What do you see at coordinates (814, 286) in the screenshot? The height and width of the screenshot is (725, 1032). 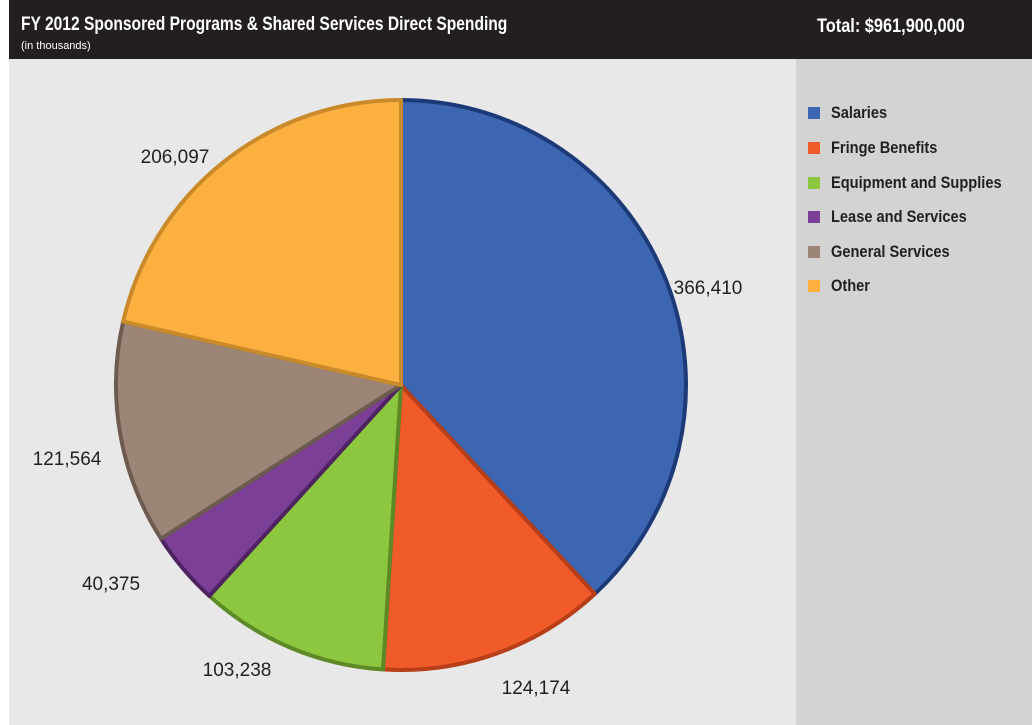 I see `legend-swatch-other` at bounding box center [814, 286].